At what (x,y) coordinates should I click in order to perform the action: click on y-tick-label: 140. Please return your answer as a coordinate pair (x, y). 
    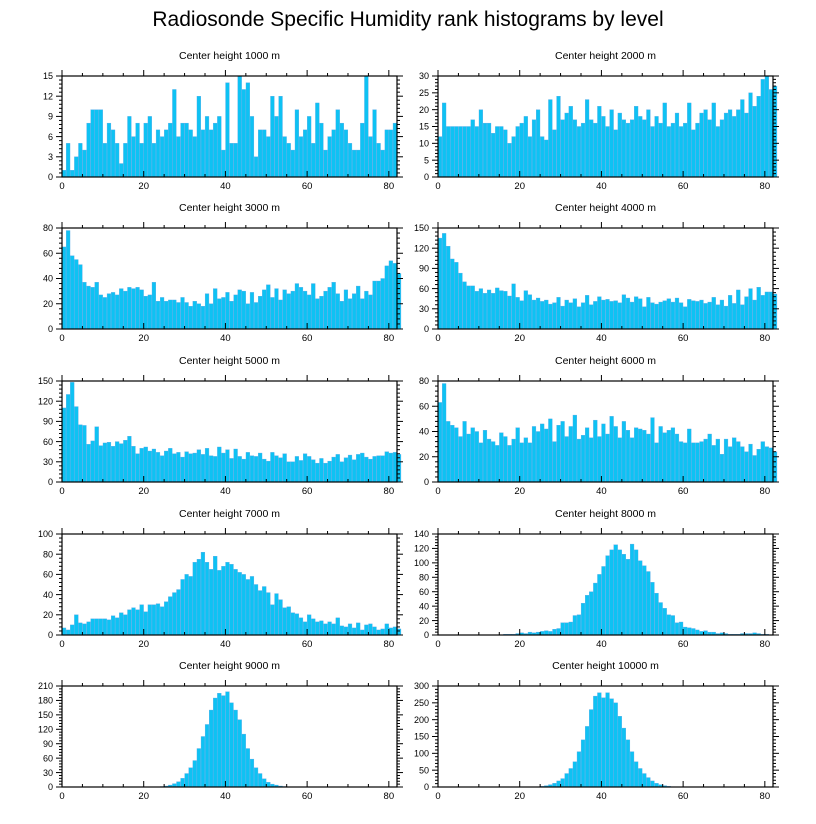
    Looking at the image, I should click on (421, 534).